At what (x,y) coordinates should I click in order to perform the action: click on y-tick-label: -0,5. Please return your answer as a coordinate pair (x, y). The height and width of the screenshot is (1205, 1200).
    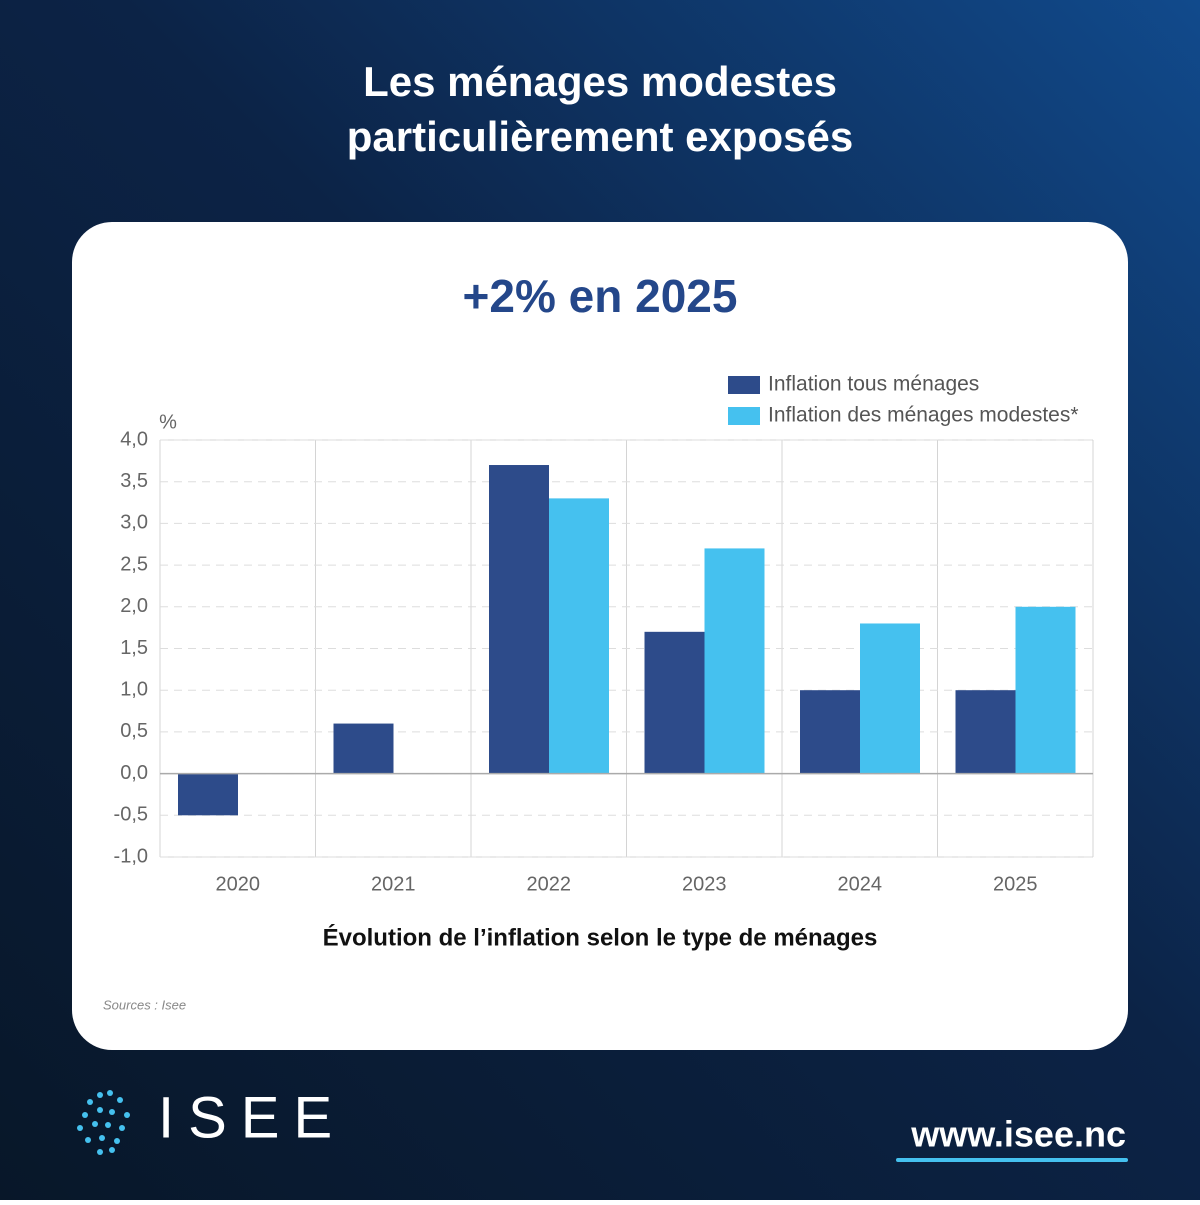
    Looking at the image, I should click on (131, 815).